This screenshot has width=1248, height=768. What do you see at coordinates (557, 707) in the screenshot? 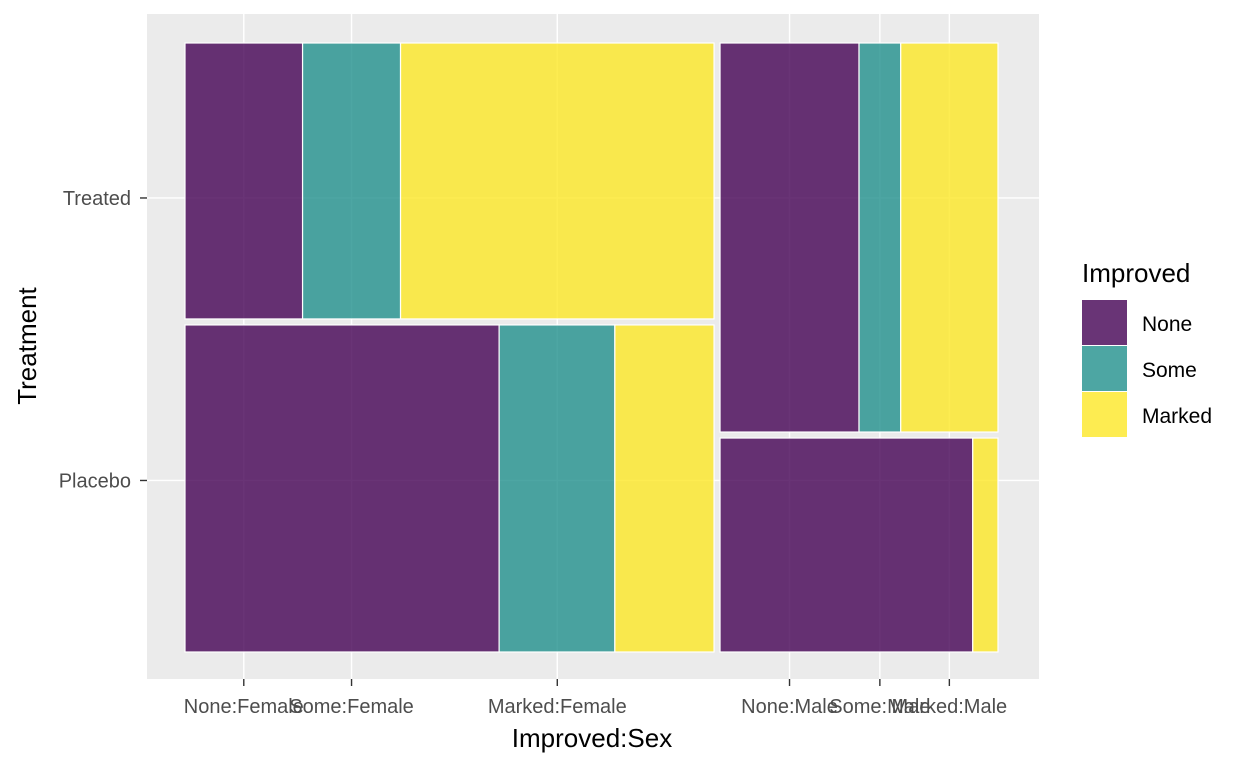
I see `x-tick-label: Marked:Female` at bounding box center [557, 707].